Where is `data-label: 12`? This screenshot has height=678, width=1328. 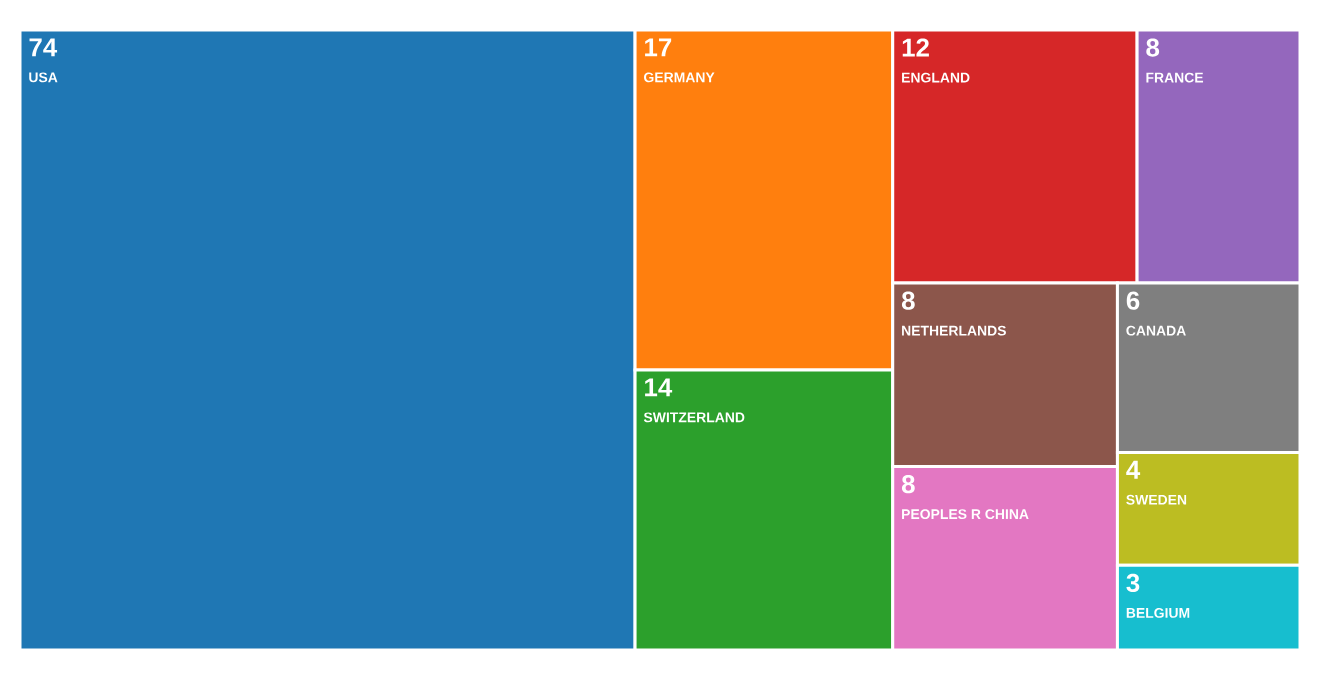
data-label: 12 is located at coordinates (915, 47).